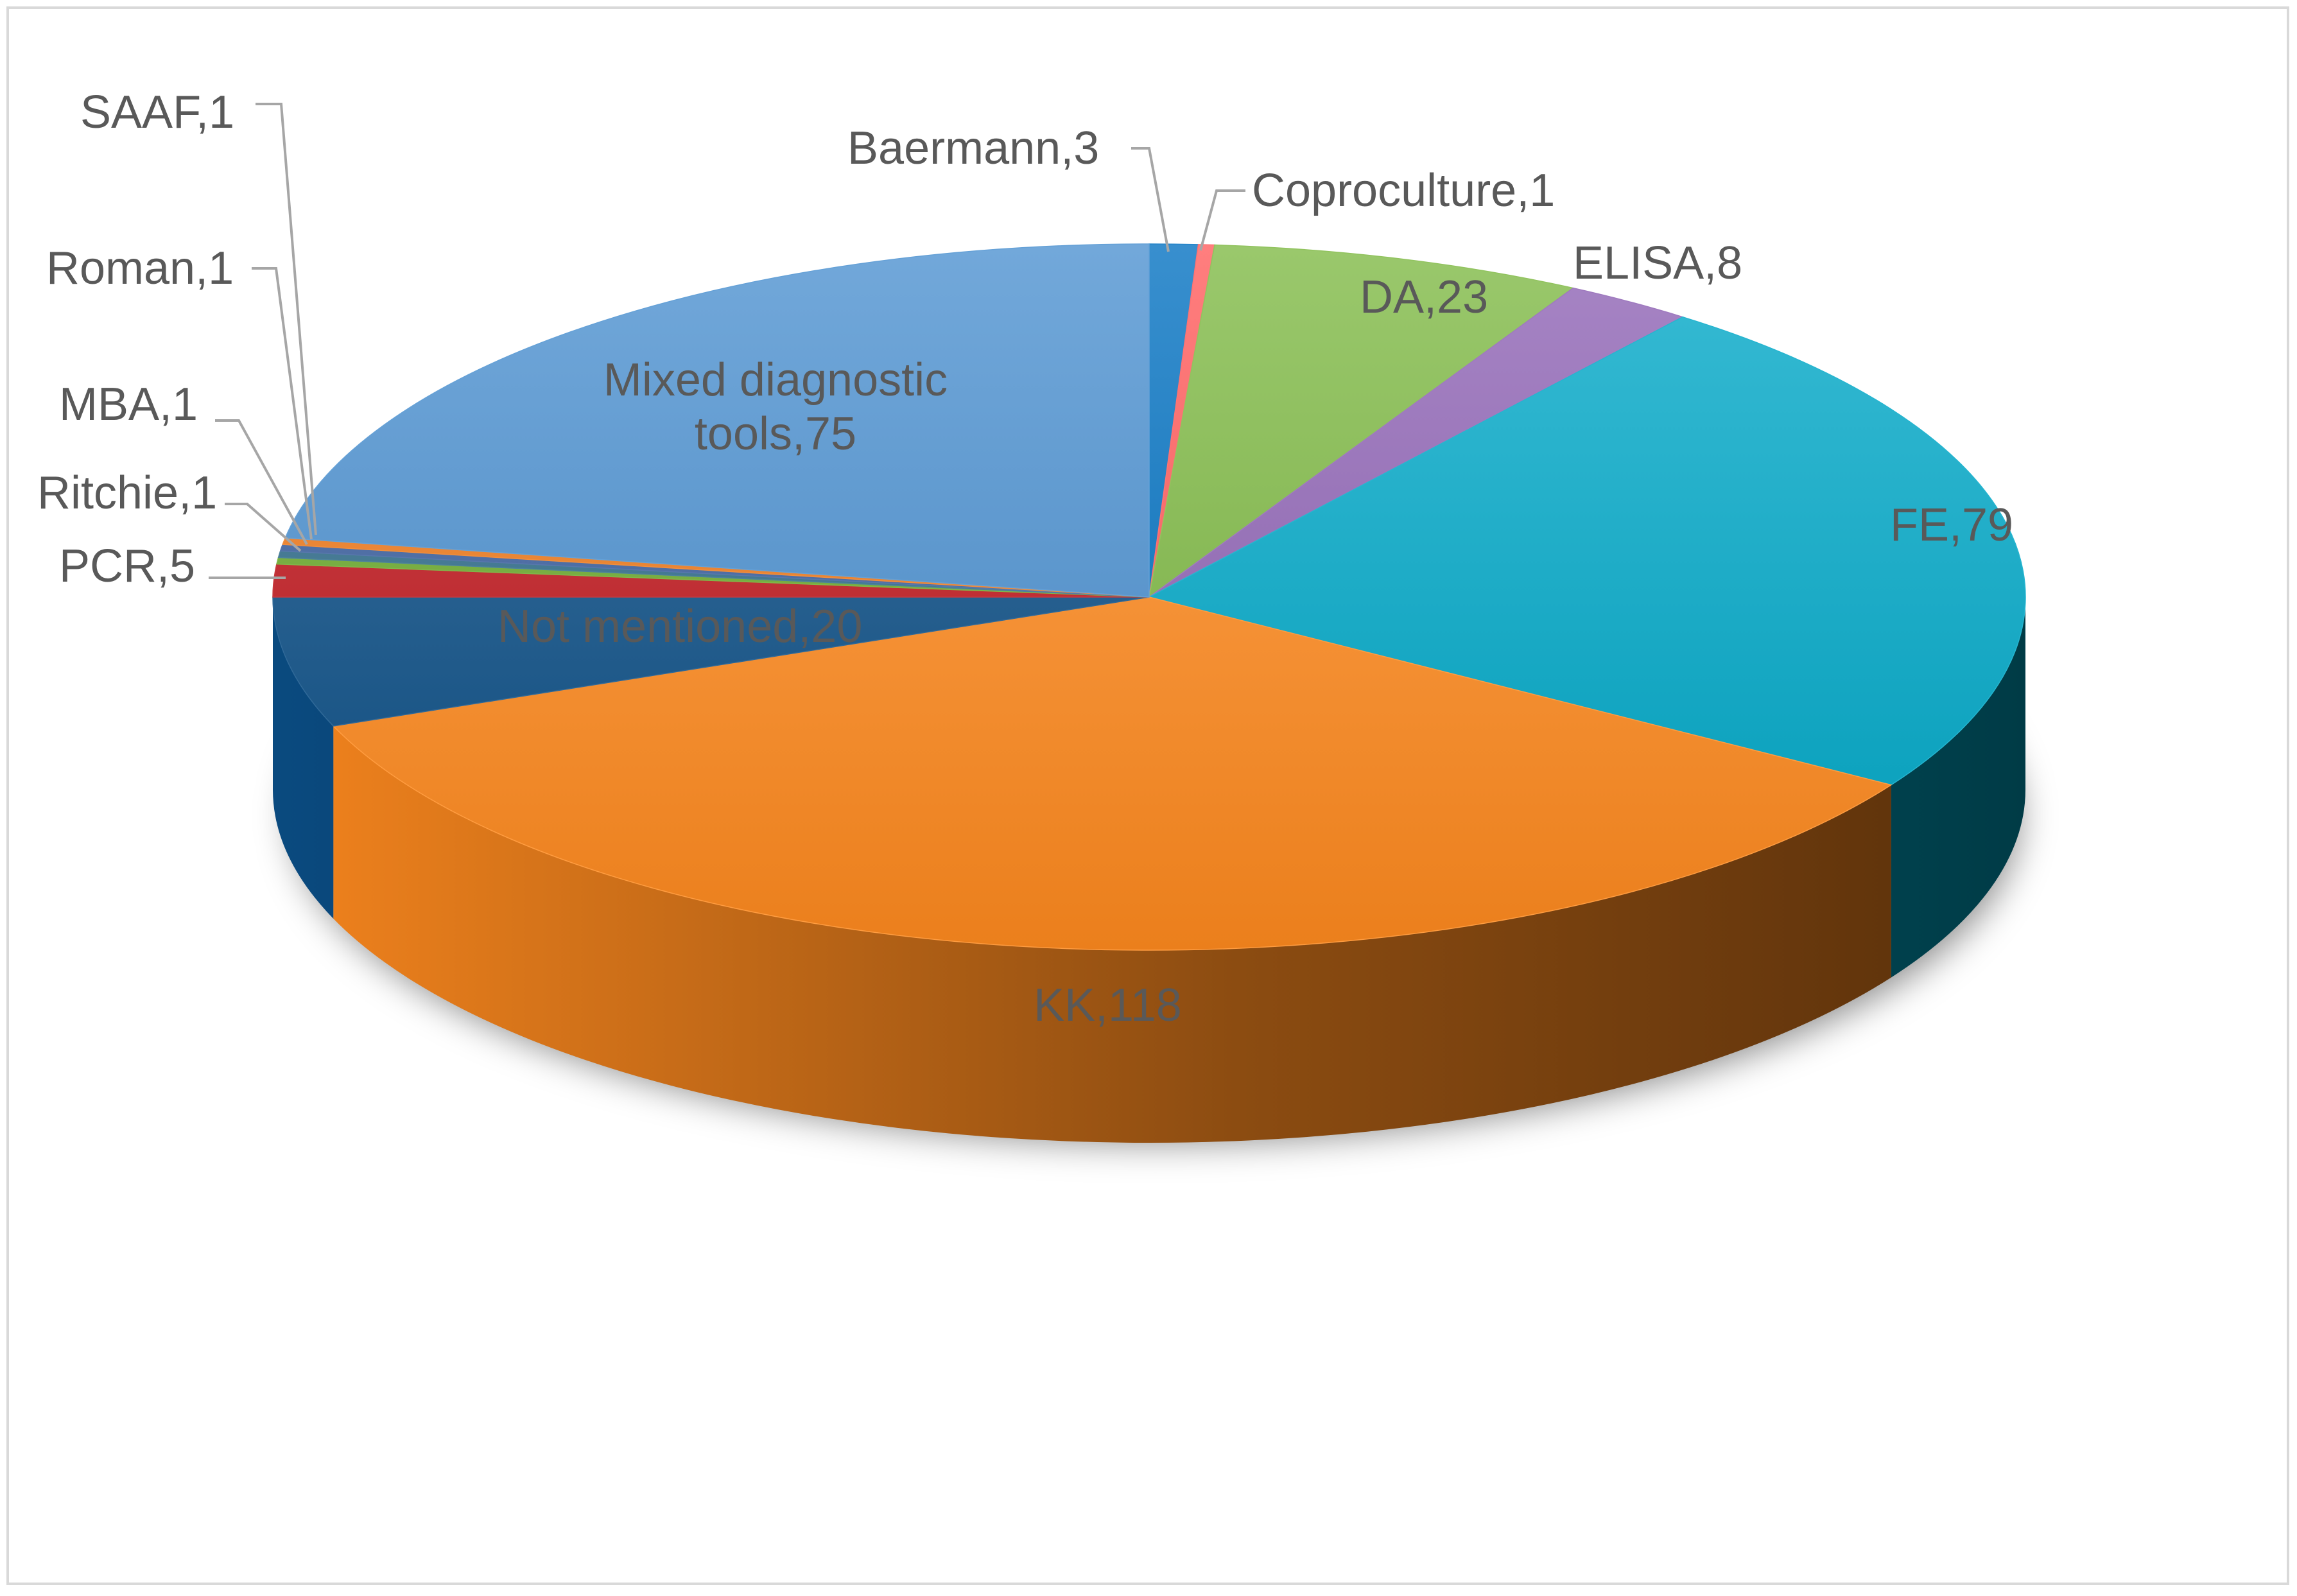 Image resolution: width=2297 pixels, height=1596 pixels. I want to click on data-label-kk: KK,118, so click(1108, 1006).